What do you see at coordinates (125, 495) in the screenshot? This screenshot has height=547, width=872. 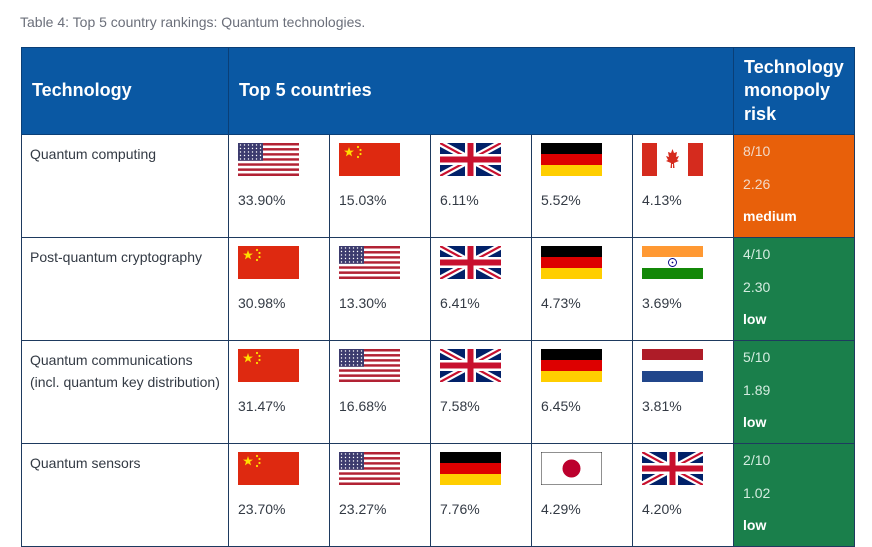 I see `technology-name: Quantum sensors` at bounding box center [125, 495].